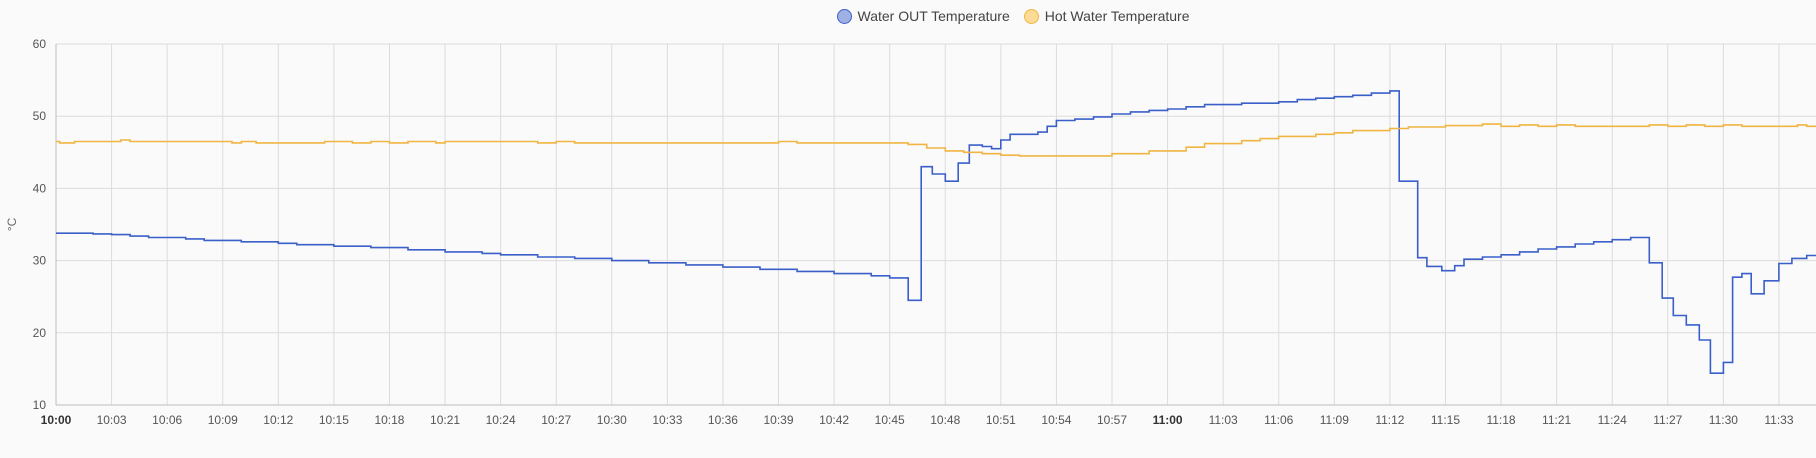  I want to click on x-tick-label: 10:18, so click(389, 420).